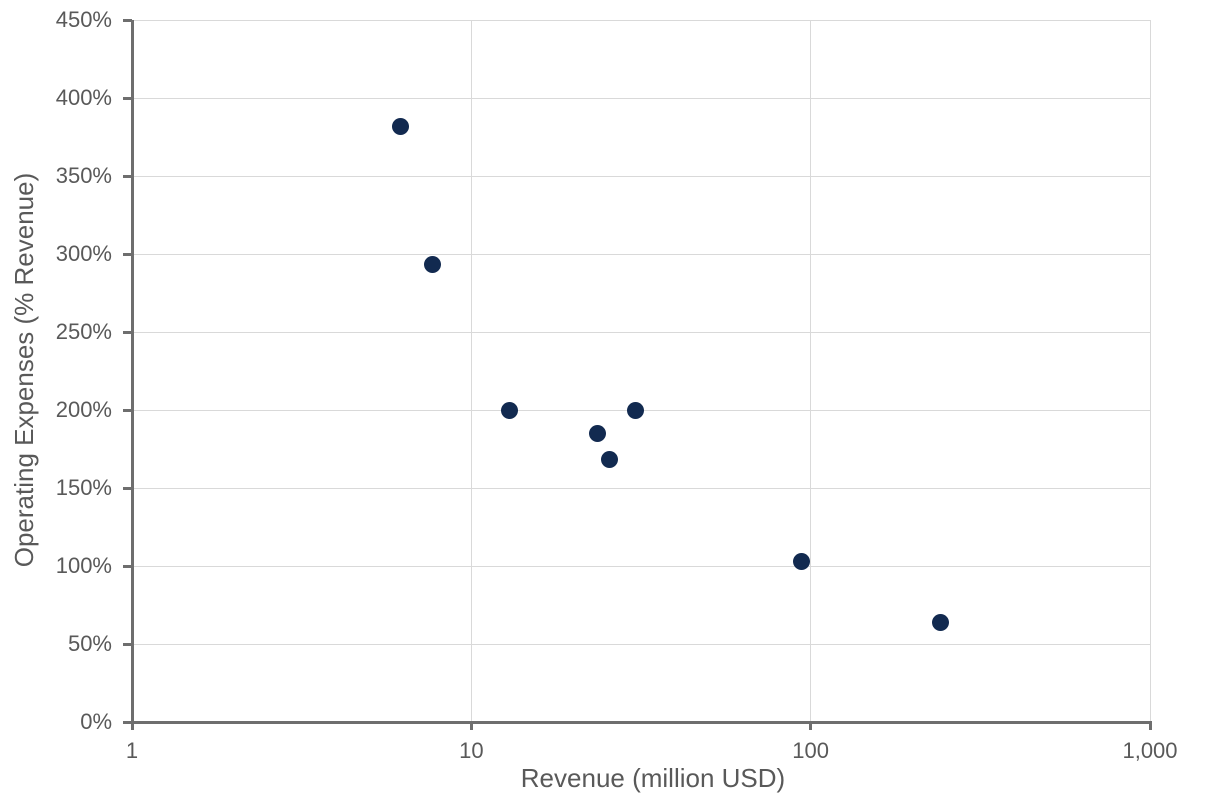 This screenshot has width=1222, height=799. Describe the element at coordinates (1150, 750) in the screenshot. I see `x-tick-label: 1,000` at that location.